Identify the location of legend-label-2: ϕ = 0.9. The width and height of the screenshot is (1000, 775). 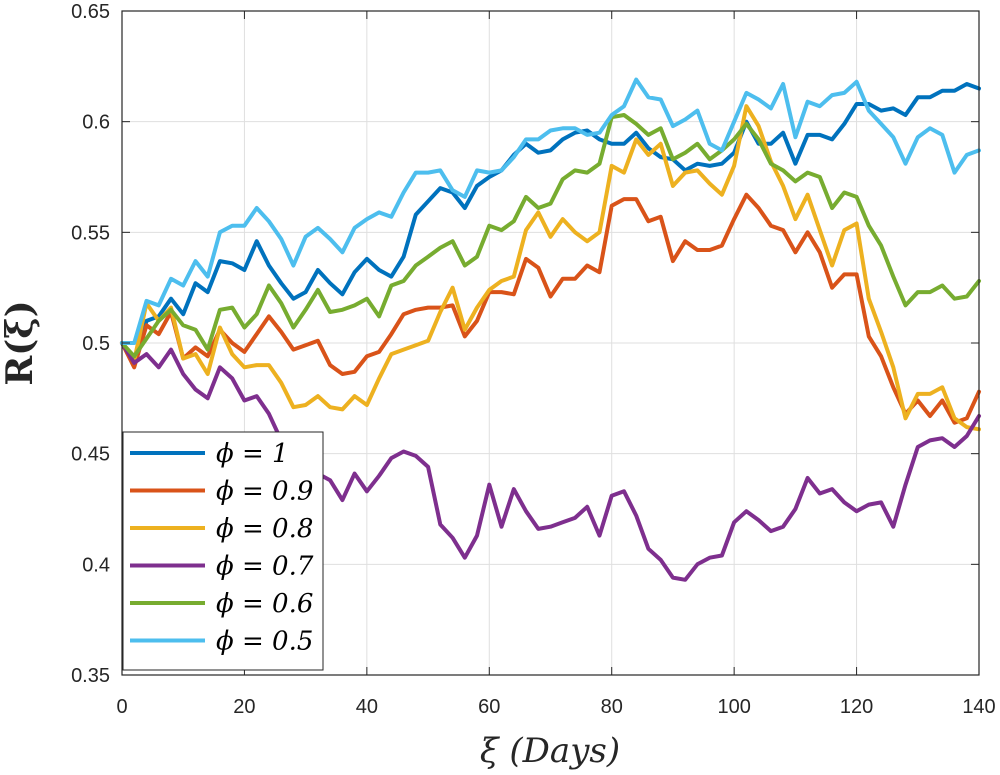
(264, 492).